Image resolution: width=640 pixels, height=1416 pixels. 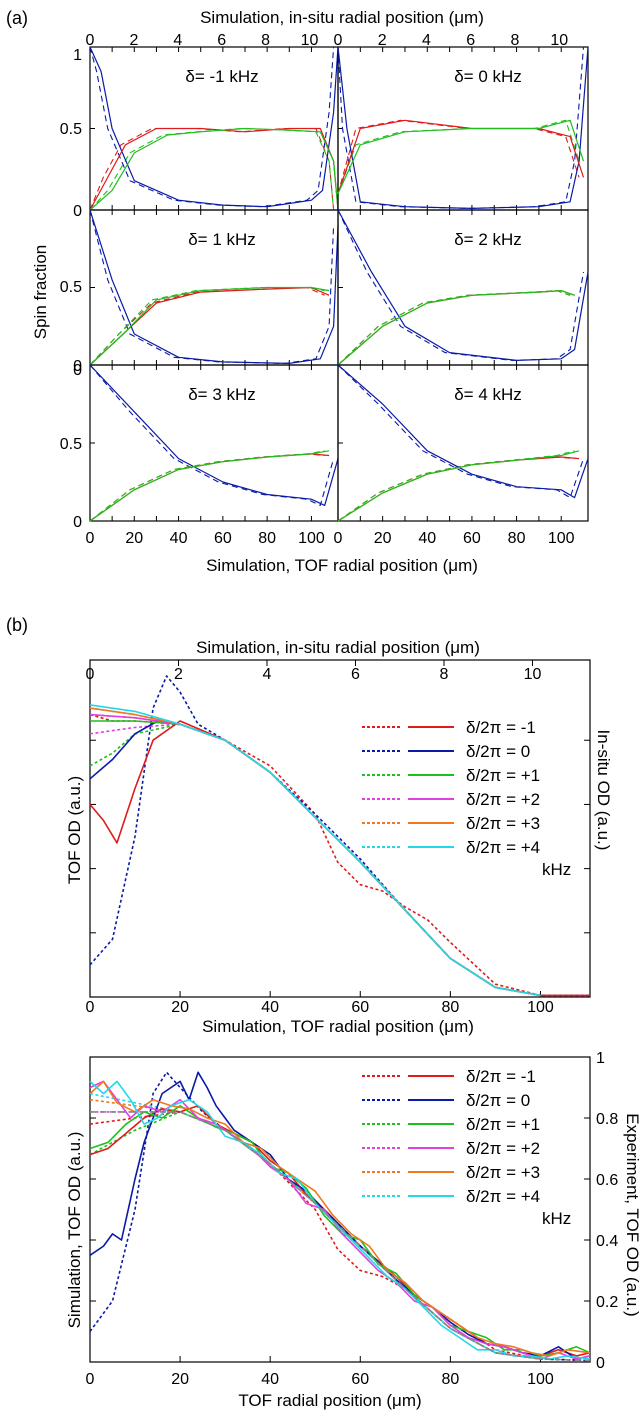 I want to click on panel-a-bottom-tick-label: 20, so click(x=134, y=538).